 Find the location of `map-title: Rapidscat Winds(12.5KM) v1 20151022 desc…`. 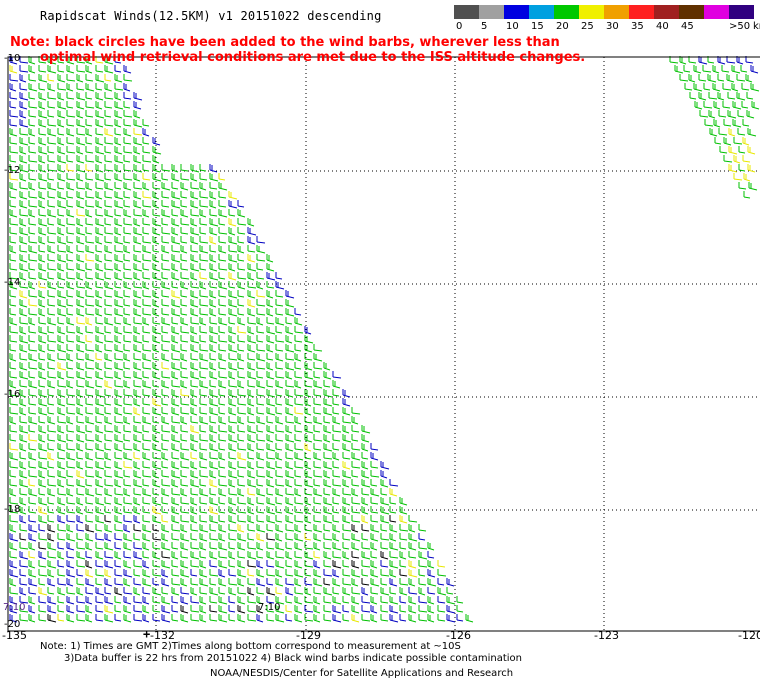

map-title: Rapidscat Winds(12.5KM) v1 20151022 desc… is located at coordinates (211, 16).